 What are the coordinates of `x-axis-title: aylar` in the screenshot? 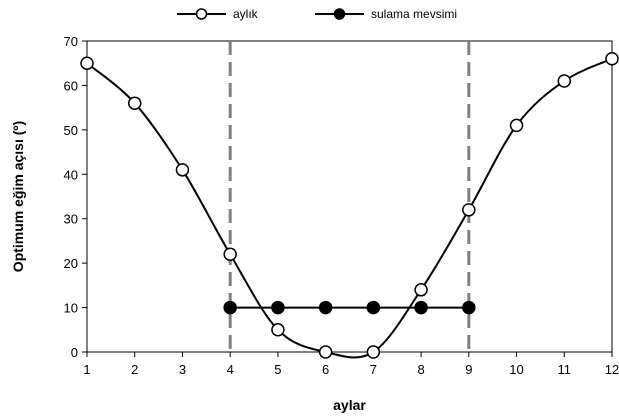 It's located at (349, 405).